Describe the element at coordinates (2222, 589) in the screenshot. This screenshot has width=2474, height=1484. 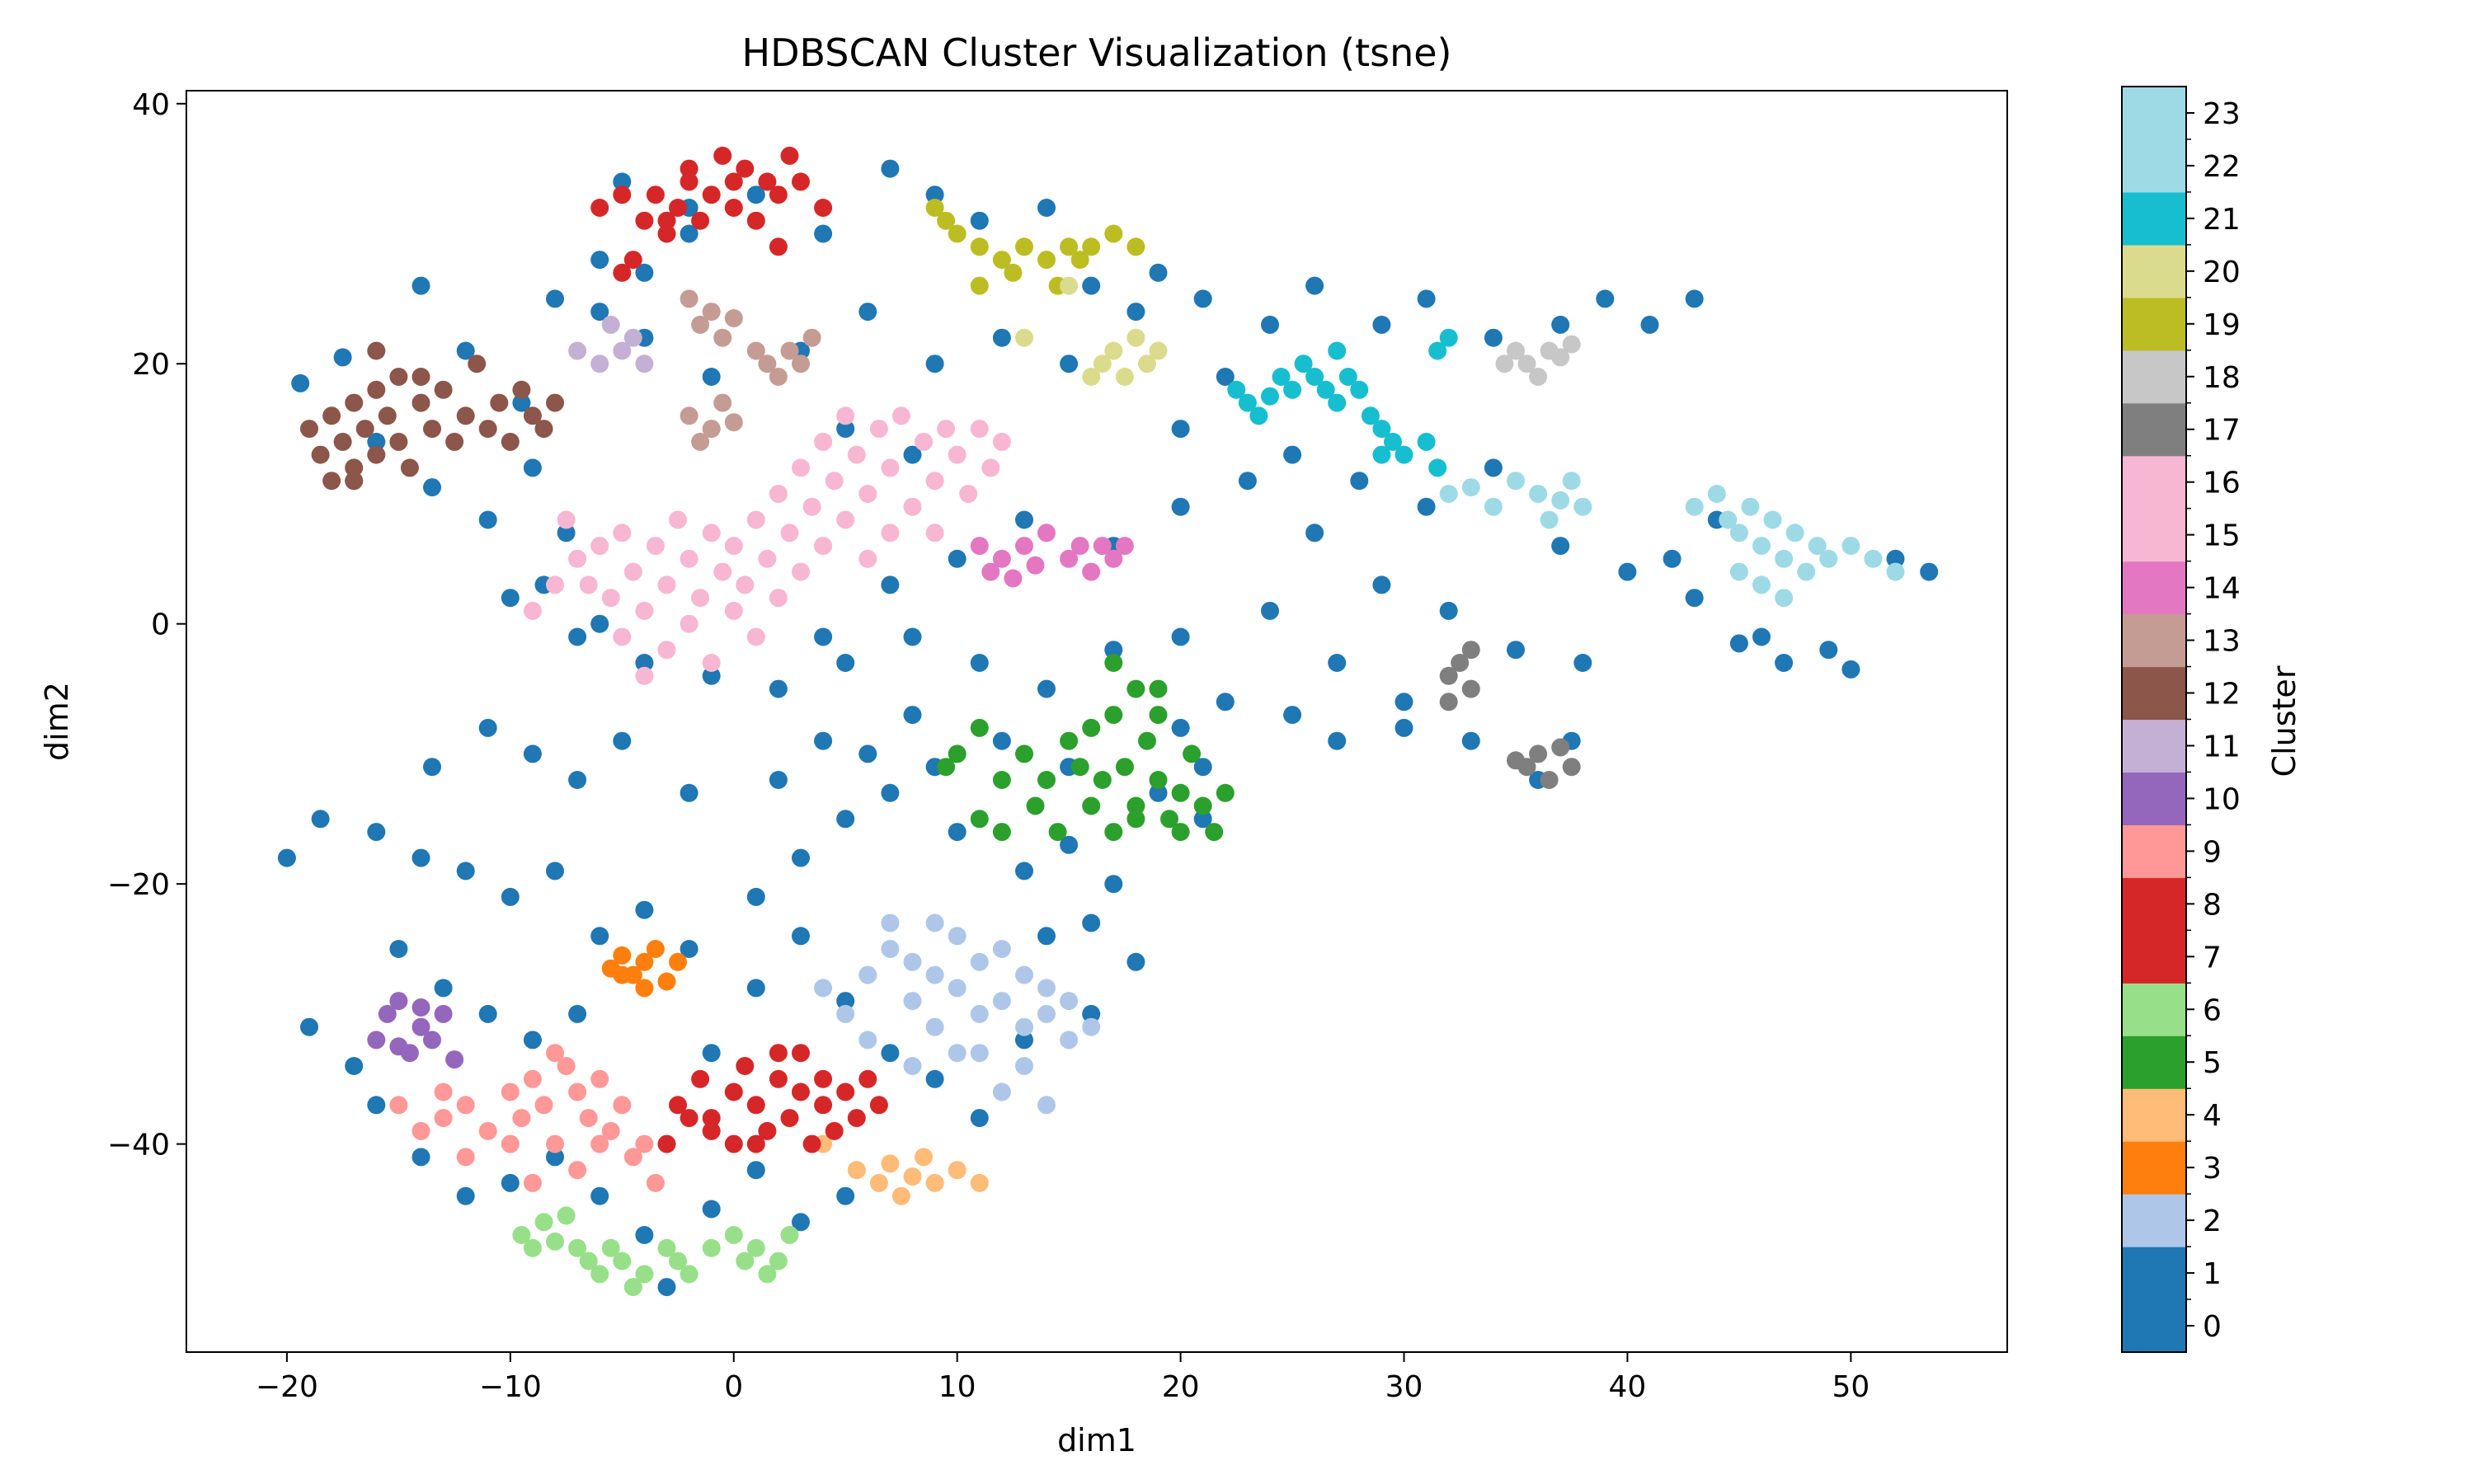
I see `colorbar-tick-label: 14` at that location.